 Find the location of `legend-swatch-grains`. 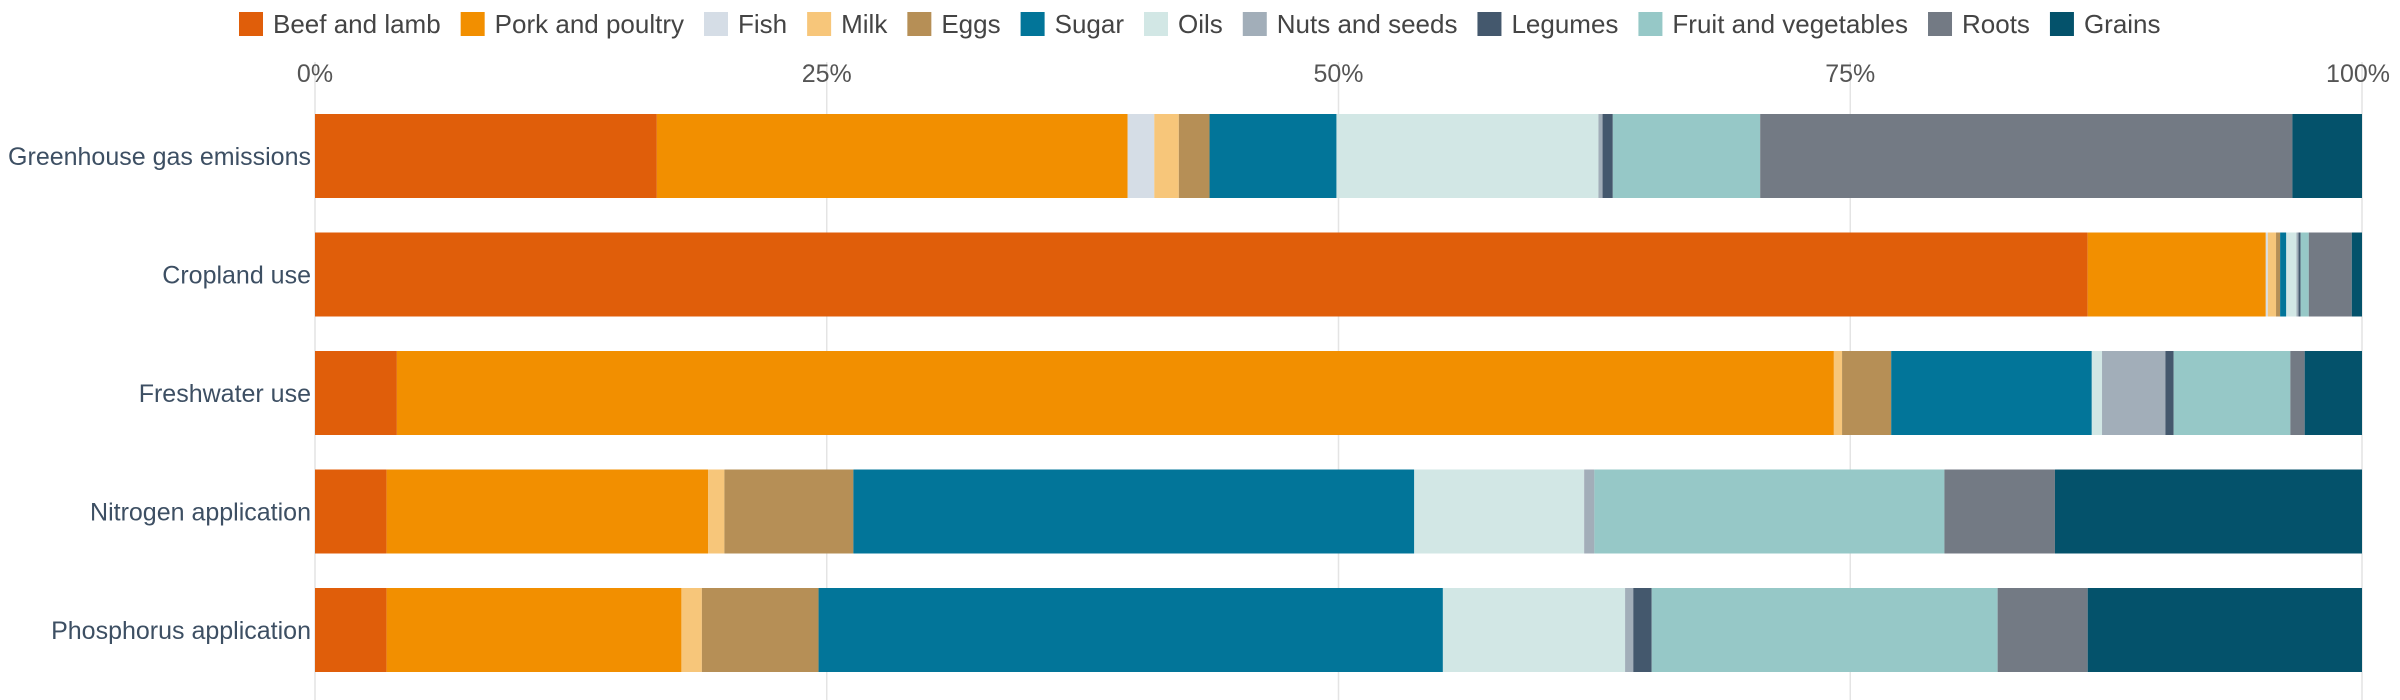

legend-swatch-grains is located at coordinates (2061, 24).